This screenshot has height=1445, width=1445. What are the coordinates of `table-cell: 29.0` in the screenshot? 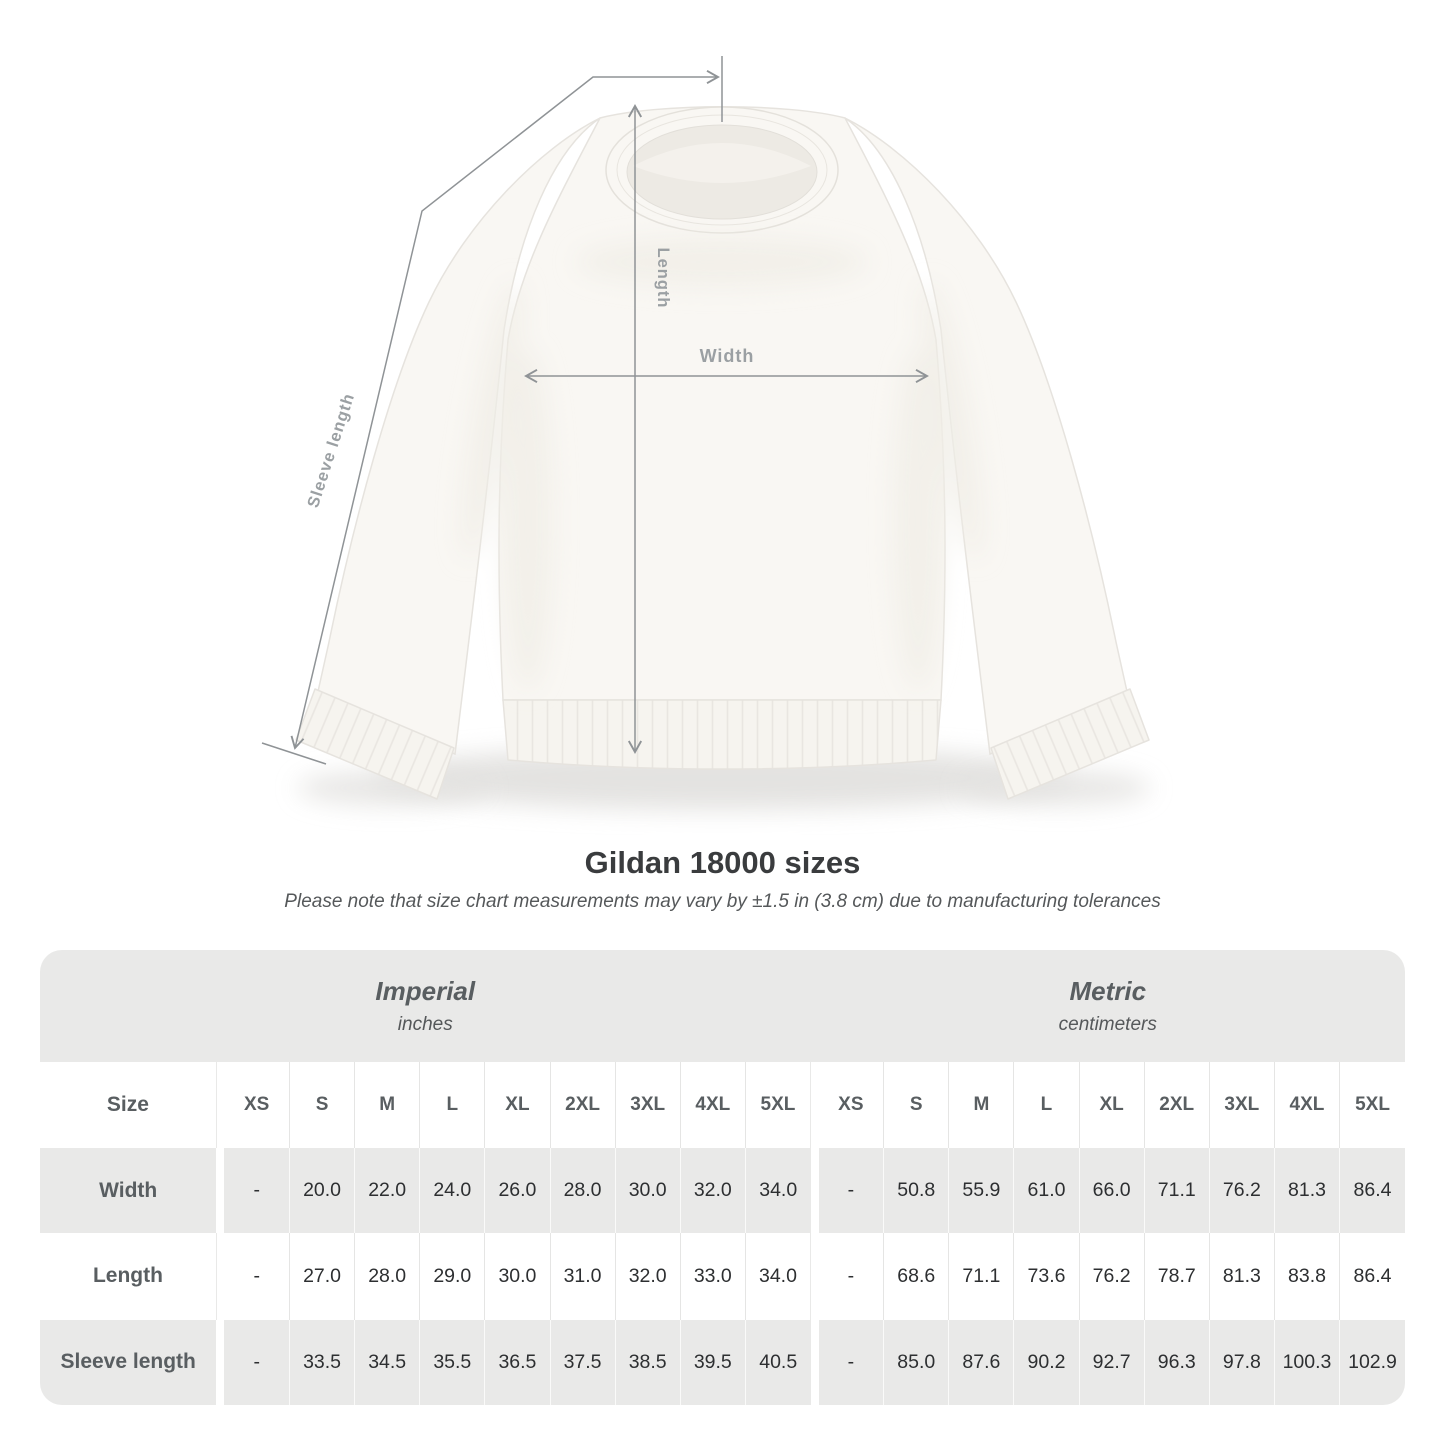 It's located at (452, 1276).